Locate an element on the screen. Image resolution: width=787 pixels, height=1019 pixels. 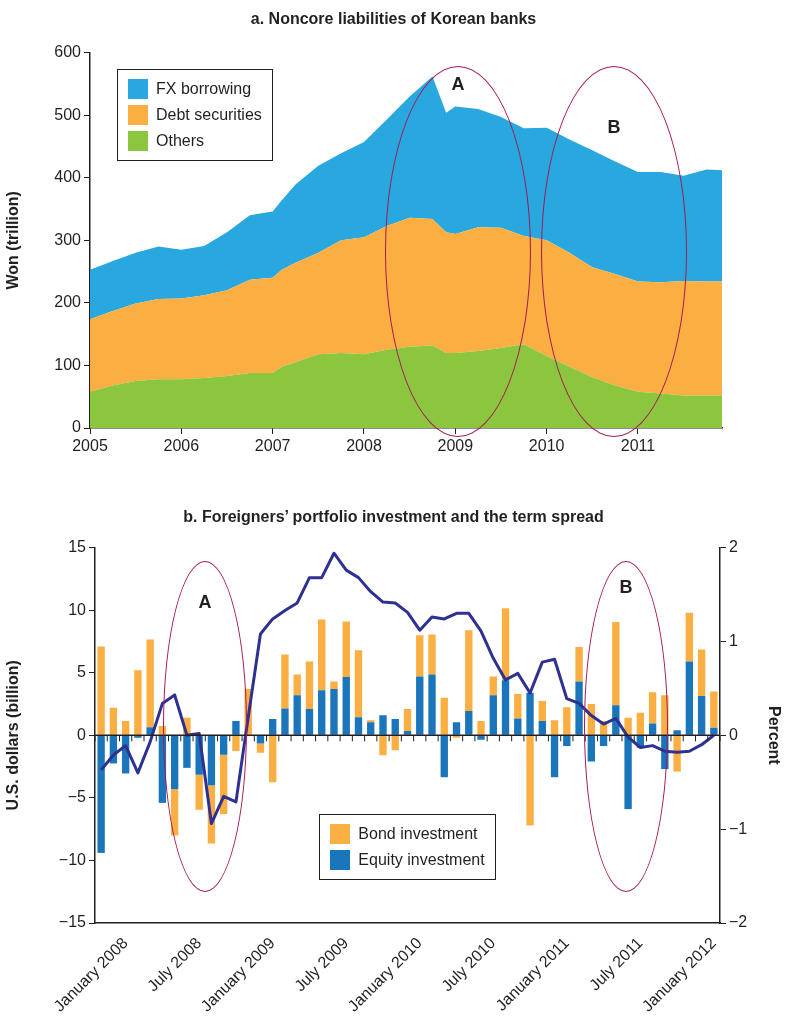
x-tick-label: 2011 is located at coordinates (638, 446).